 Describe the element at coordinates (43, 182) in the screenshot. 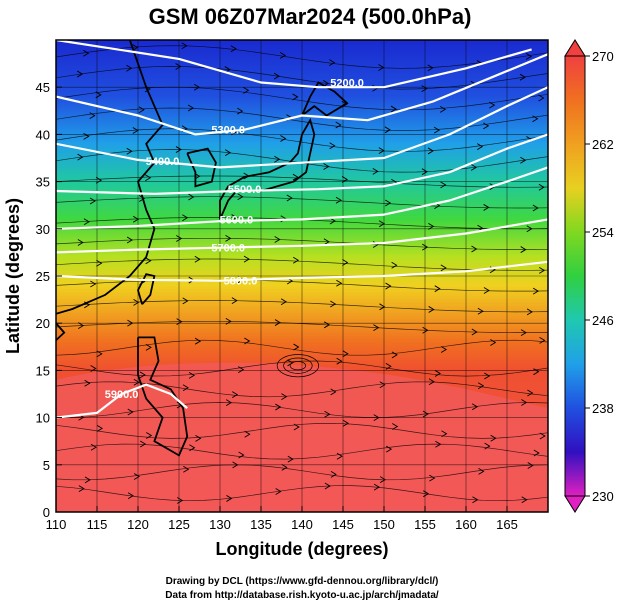

I see `y-tick-label: 35` at that location.